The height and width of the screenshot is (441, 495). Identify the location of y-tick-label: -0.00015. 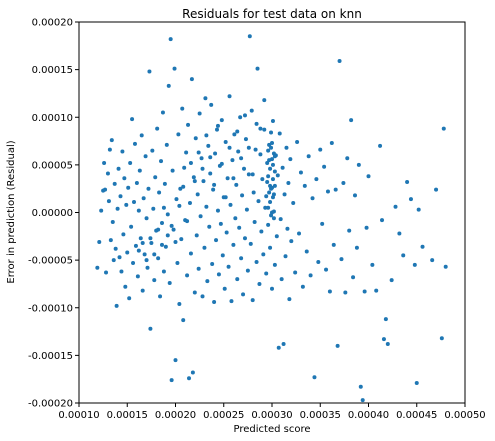
(50, 356).